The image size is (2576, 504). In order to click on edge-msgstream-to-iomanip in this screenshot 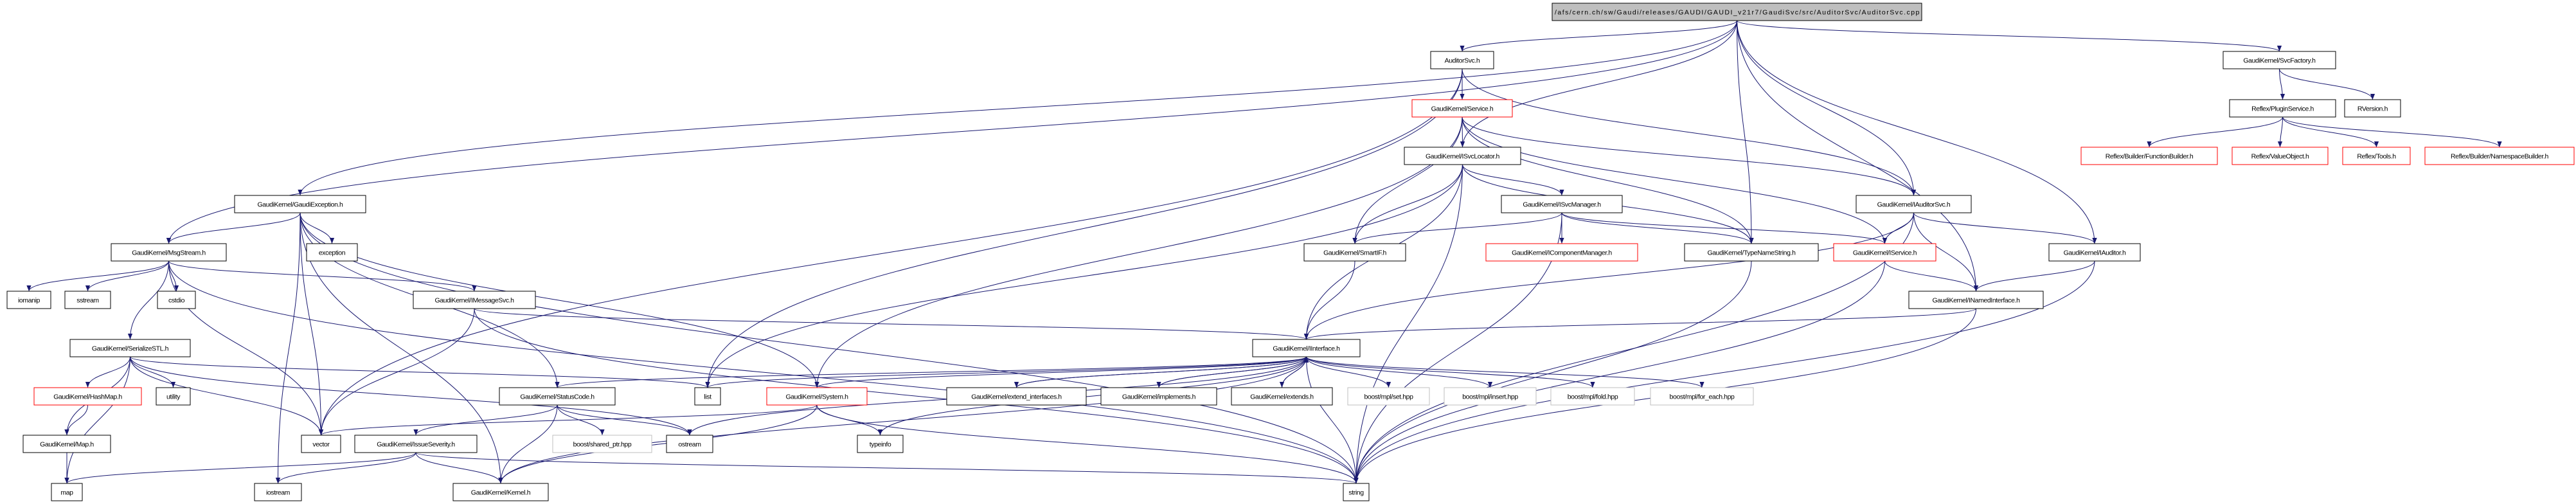, I will do `click(97, 276)`.